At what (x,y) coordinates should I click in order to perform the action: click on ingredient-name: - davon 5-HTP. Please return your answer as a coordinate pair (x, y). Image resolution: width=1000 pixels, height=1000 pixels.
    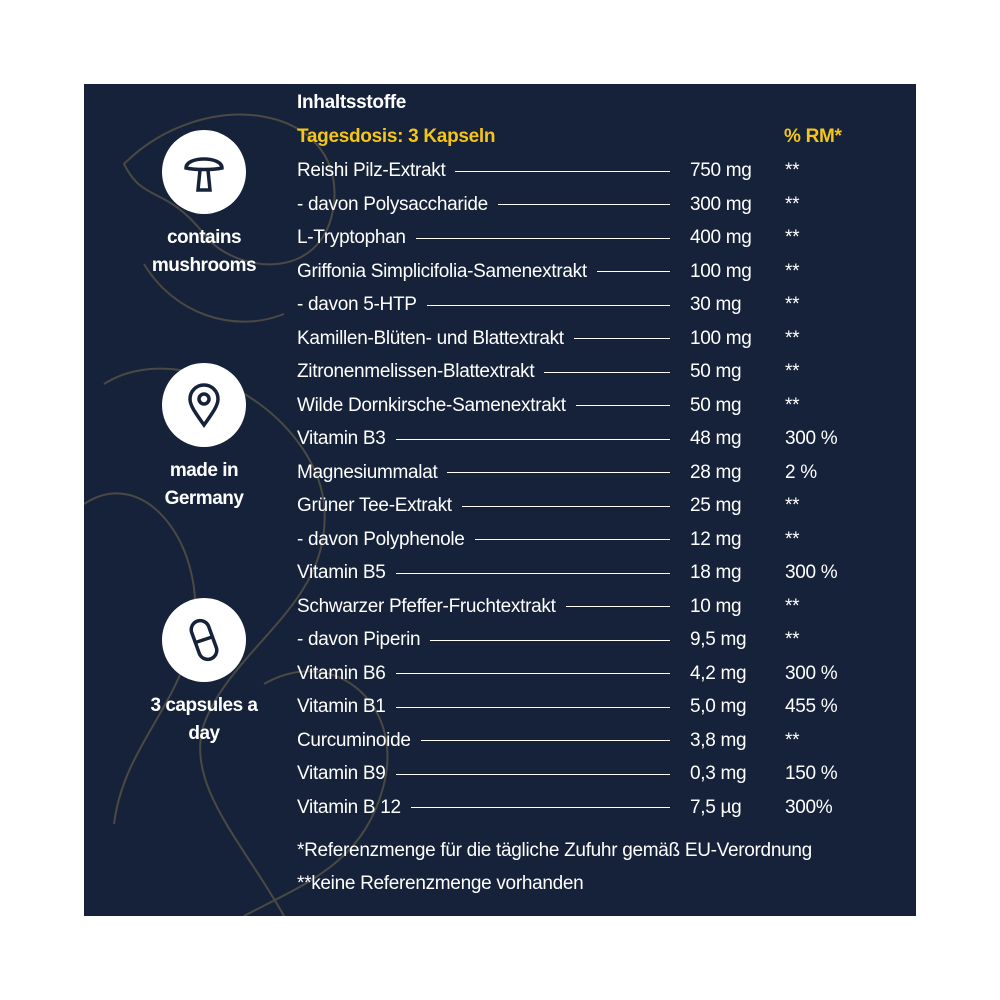
    Looking at the image, I should click on (357, 304).